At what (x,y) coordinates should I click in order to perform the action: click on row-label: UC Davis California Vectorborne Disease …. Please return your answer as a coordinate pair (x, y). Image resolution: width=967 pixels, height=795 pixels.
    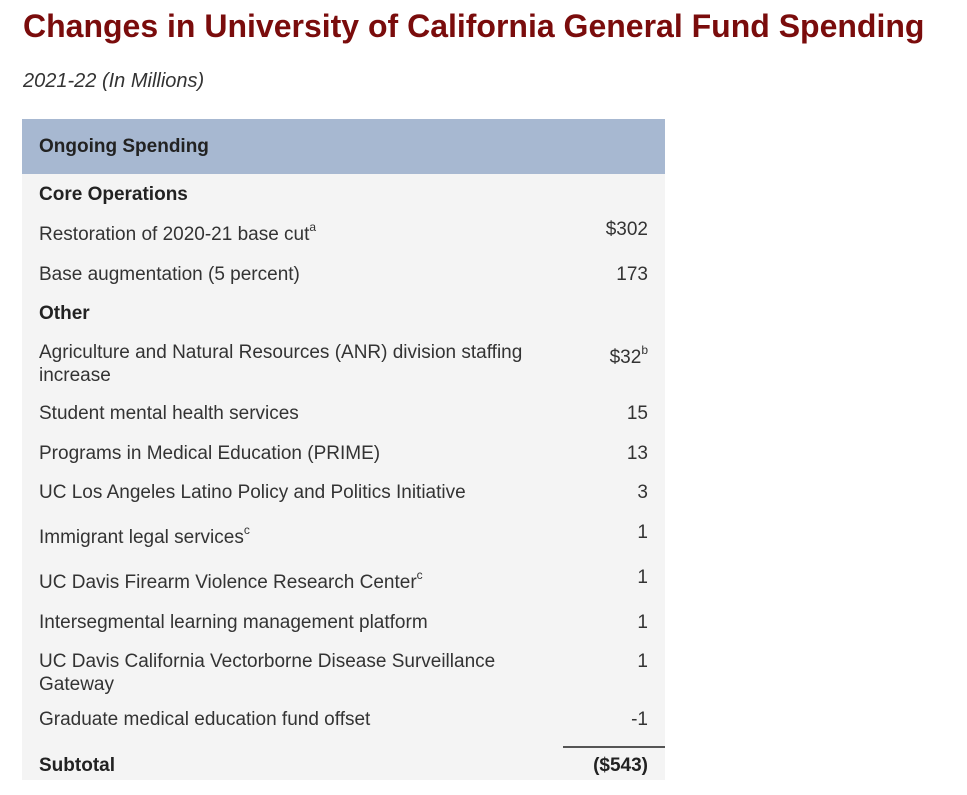
    Looking at the image, I should click on (267, 673).